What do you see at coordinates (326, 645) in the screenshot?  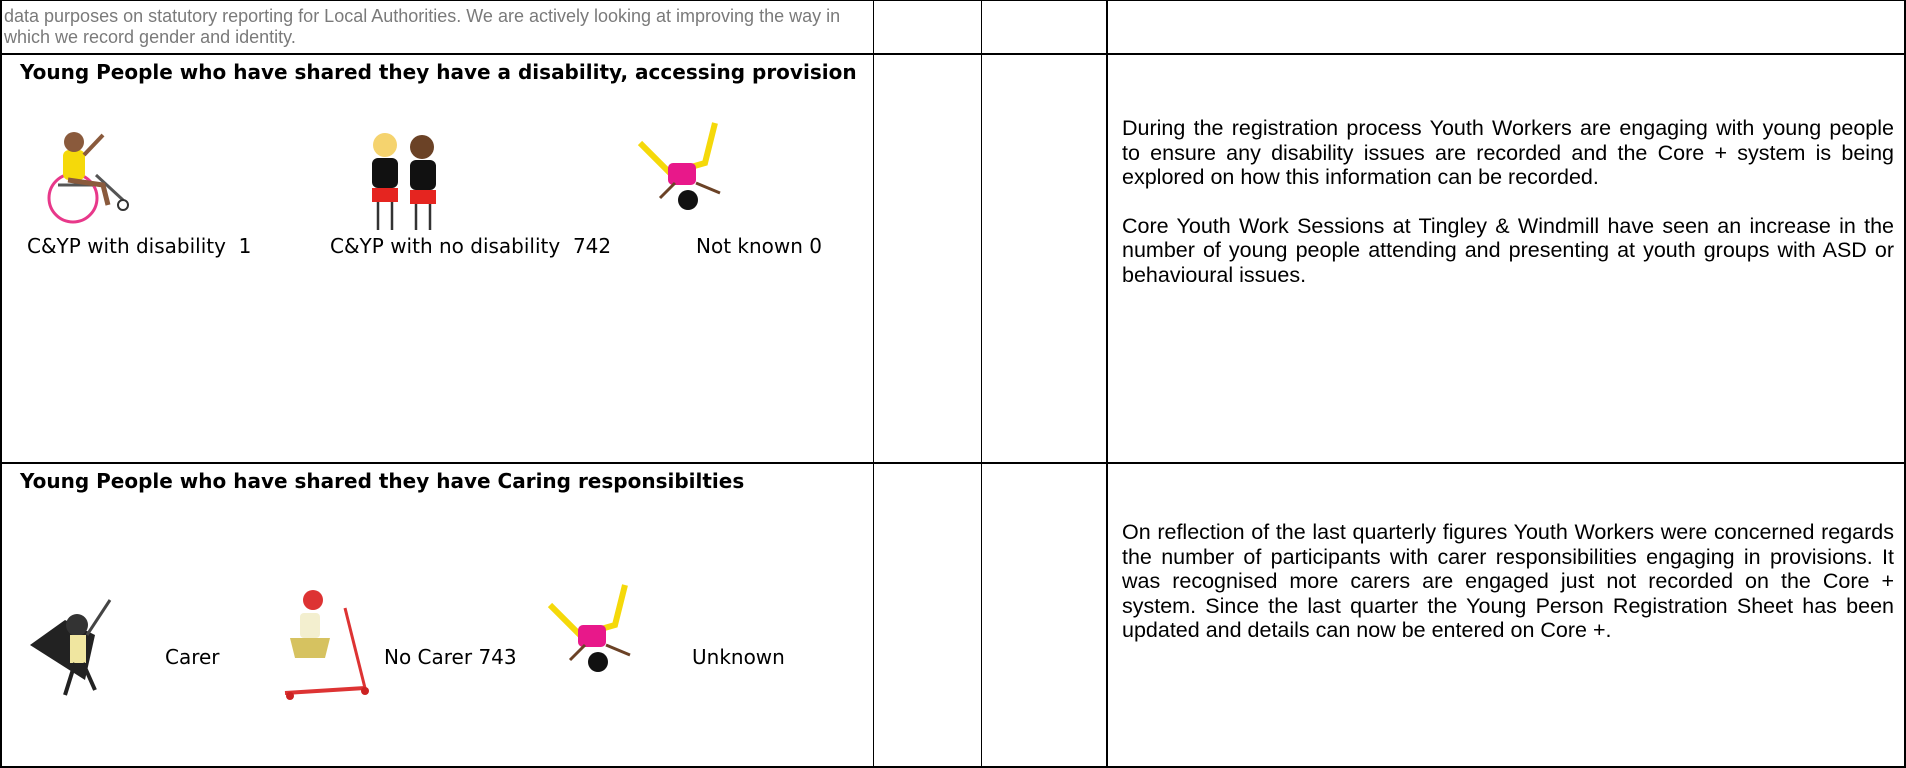 I see `figure-scooter` at bounding box center [326, 645].